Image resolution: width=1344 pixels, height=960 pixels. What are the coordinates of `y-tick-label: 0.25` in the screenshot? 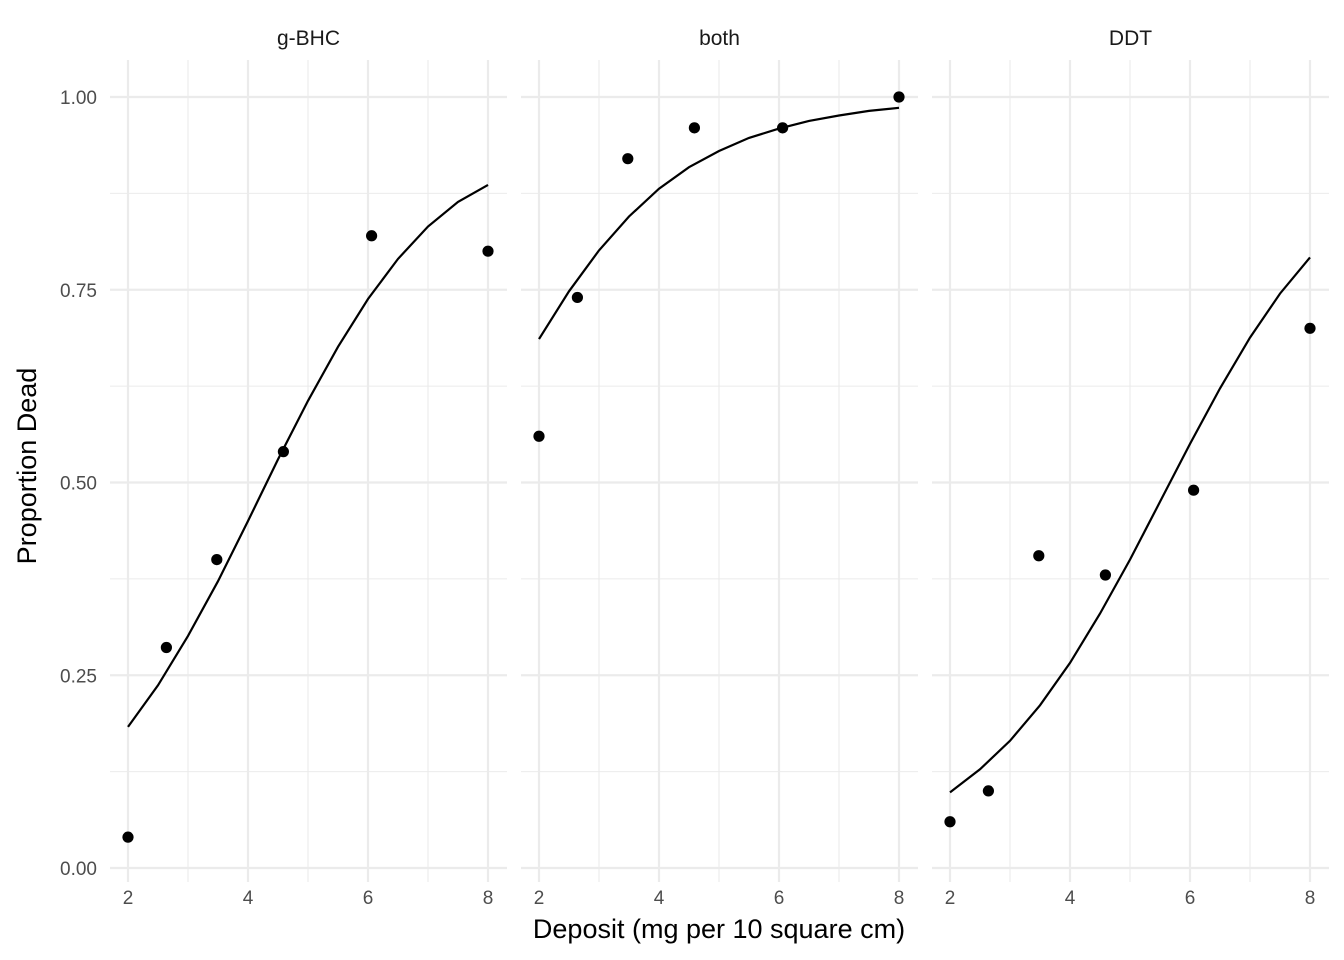 It's located at (78, 676).